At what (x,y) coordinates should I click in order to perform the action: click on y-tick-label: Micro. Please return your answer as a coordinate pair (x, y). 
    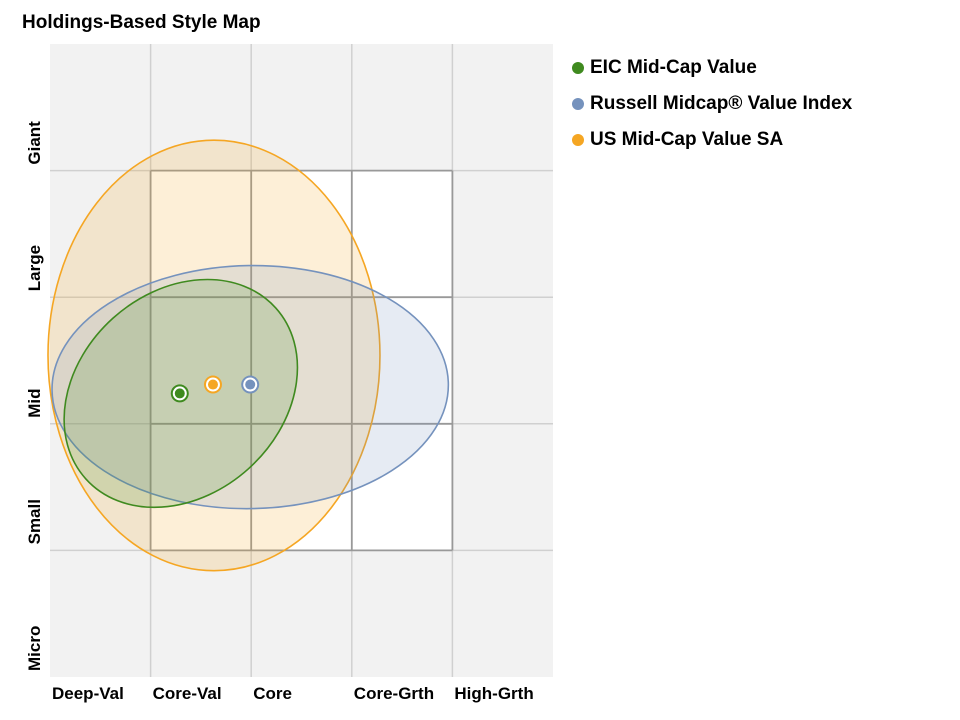
    Looking at the image, I should click on (34, 648).